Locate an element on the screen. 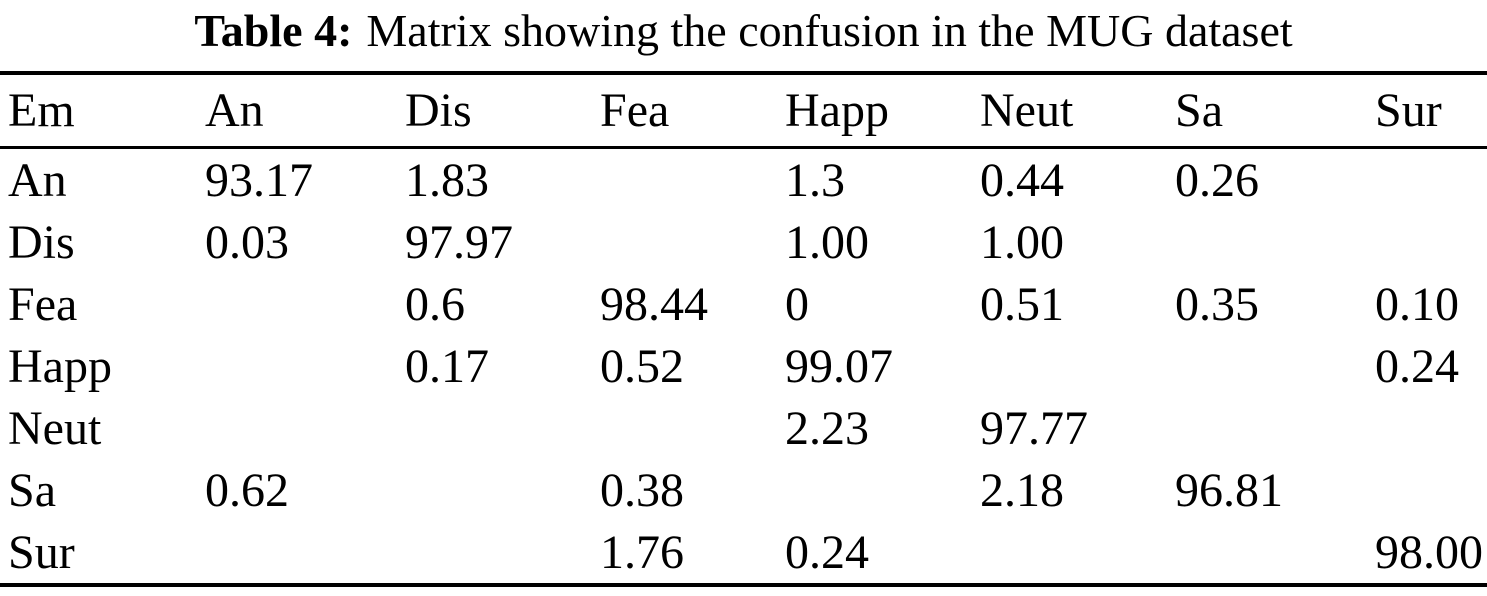 The width and height of the screenshot is (1487, 596). confusion-cell: 0.62 is located at coordinates (247, 490).